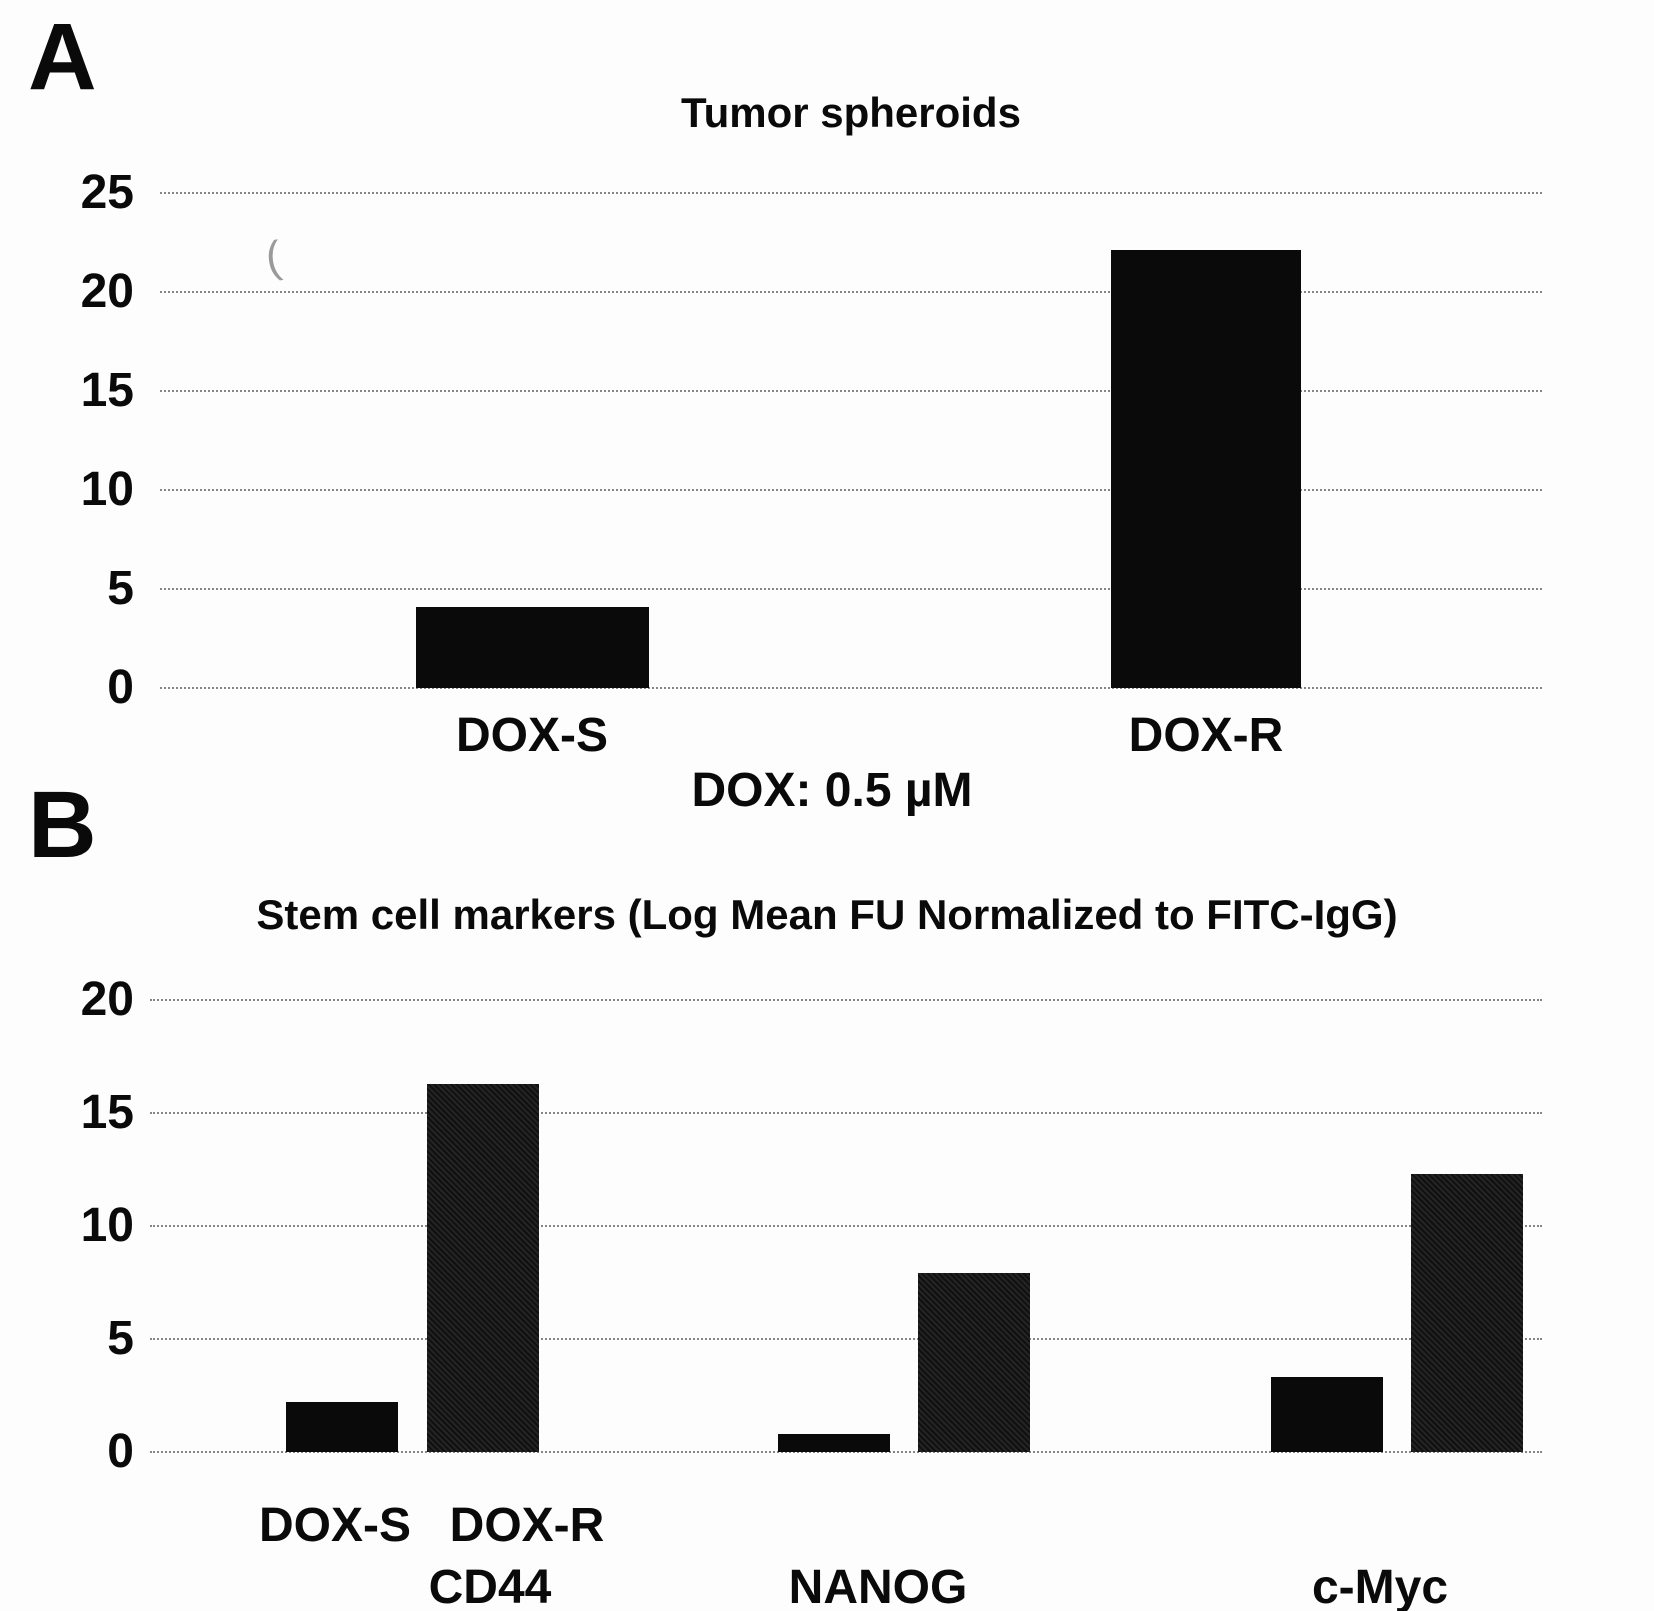  Describe the element at coordinates (107, 1225) in the screenshot. I see `y-tick-label-b-10: 10` at that location.